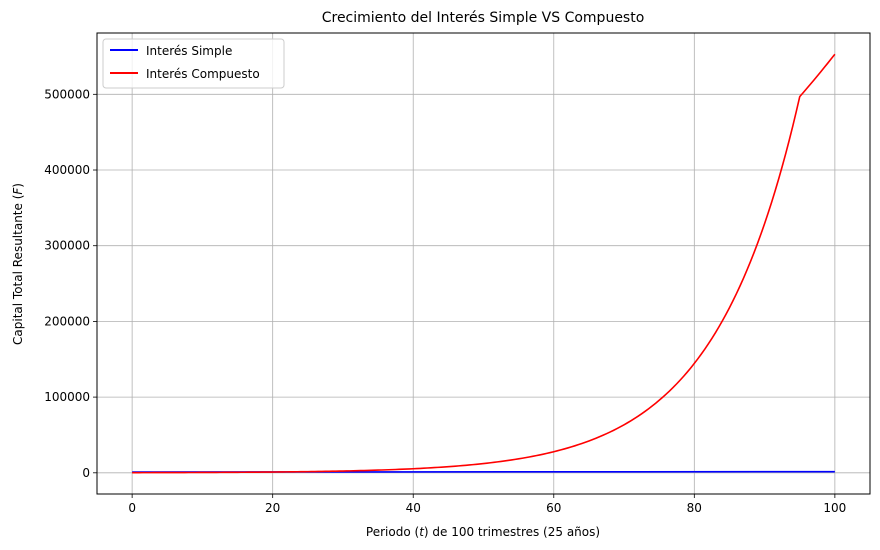  What do you see at coordinates (553, 508) in the screenshot?
I see `x-tick-label: 60` at bounding box center [553, 508].